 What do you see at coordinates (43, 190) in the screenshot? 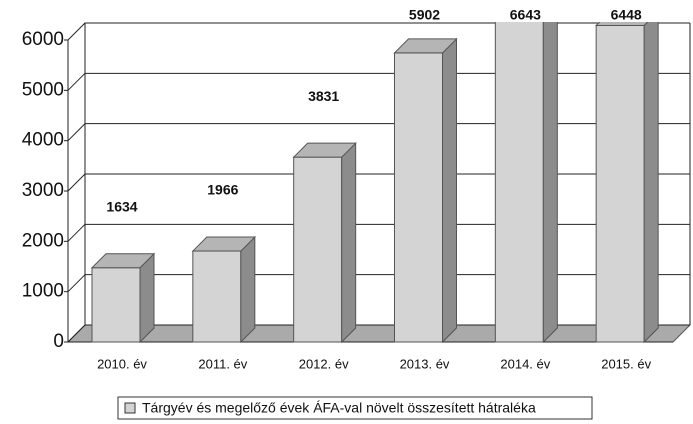
I see `y-tick-label: 3000` at bounding box center [43, 190].